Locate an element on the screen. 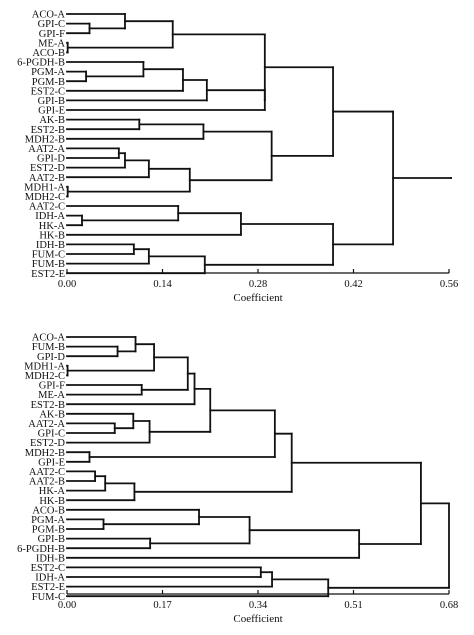 The image size is (474, 635). x-tick-label-1: 0.17 is located at coordinates (162, 605).